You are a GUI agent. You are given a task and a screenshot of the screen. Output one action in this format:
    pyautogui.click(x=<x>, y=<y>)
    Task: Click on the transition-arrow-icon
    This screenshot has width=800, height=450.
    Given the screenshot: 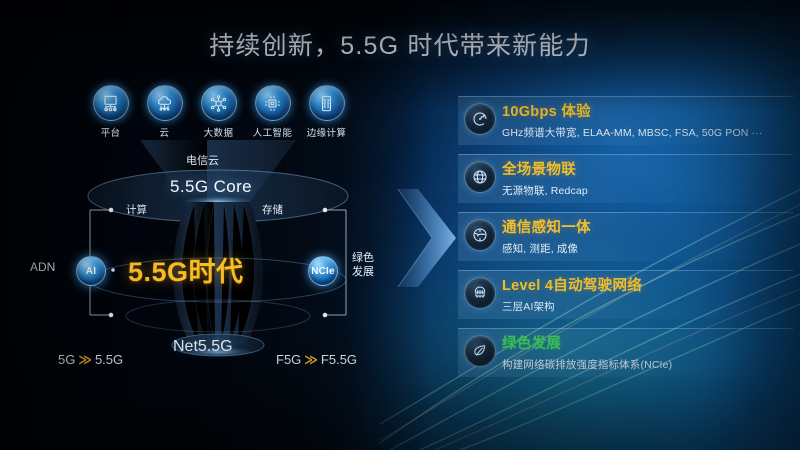 What is the action you would take?
    pyautogui.click(x=427, y=238)
    